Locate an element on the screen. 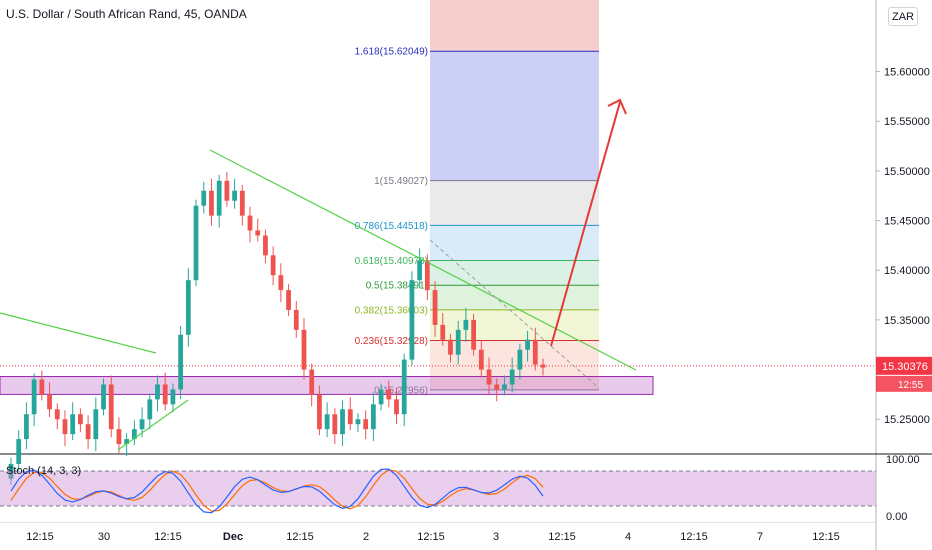 This screenshot has width=932, height=550. fib-level-label: 0.236(15.32928) is located at coordinates (391, 341).